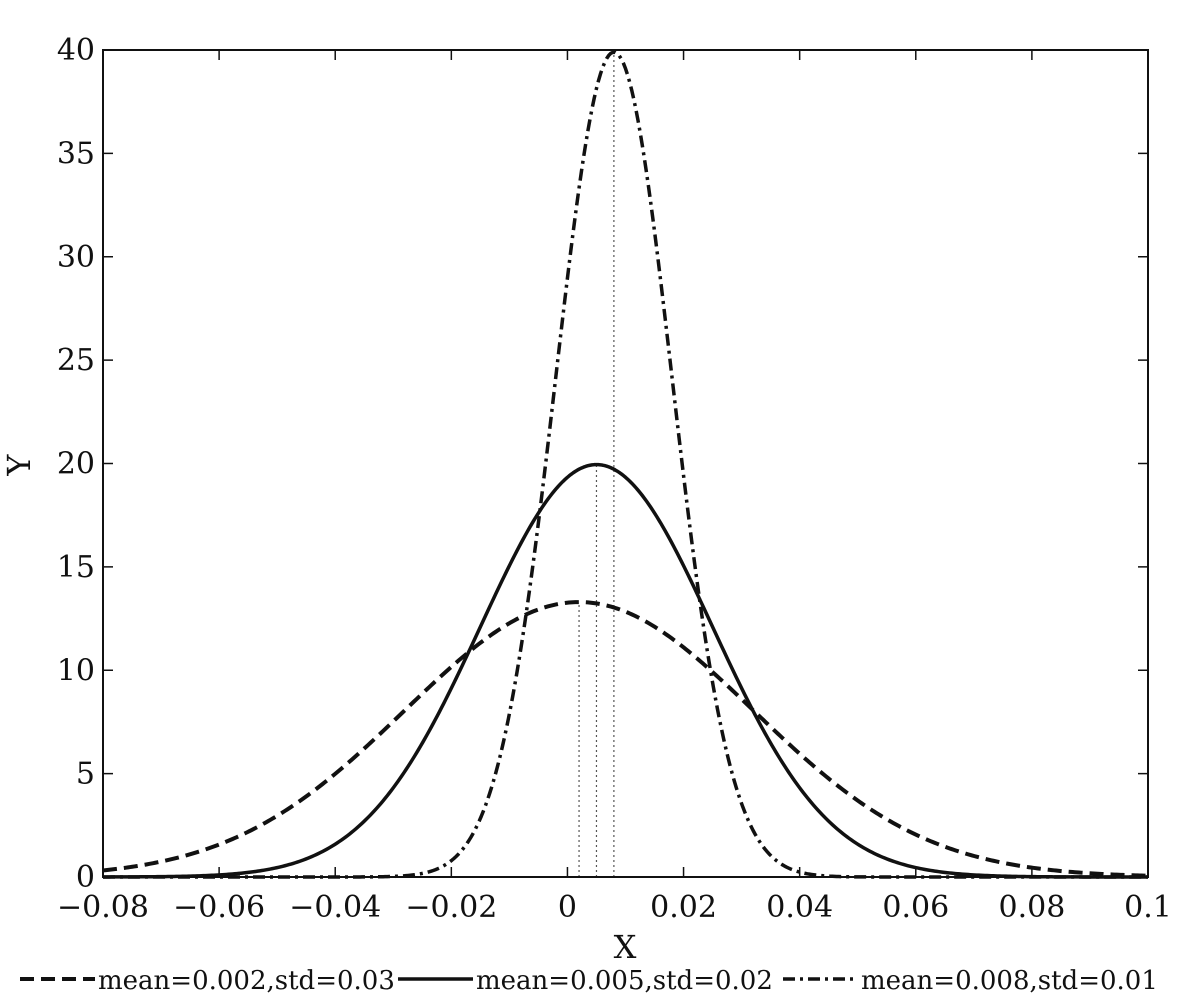  What do you see at coordinates (335, 907) in the screenshot?
I see `x-tick-label: −0.04` at bounding box center [335, 907].